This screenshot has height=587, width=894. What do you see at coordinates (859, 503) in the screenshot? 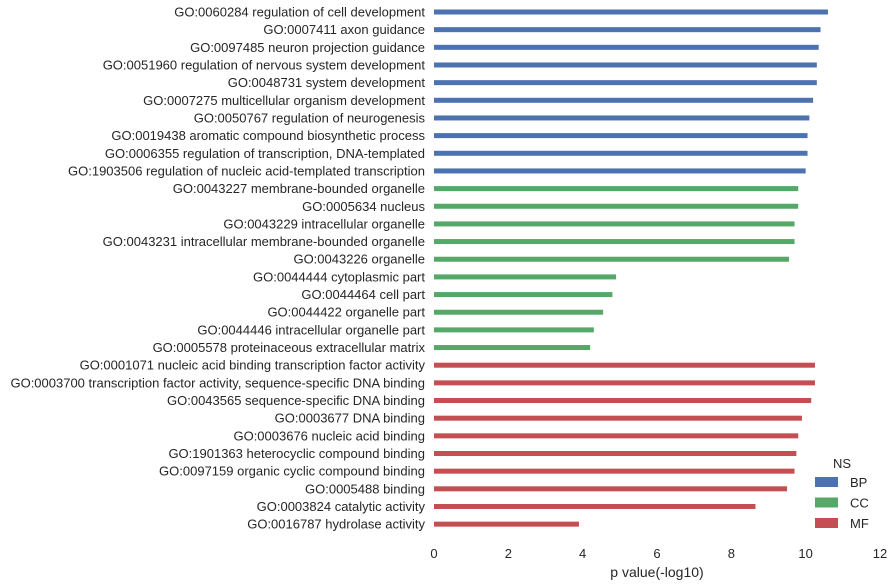
I see `legend-label-cc: CC` at bounding box center [859, 503].